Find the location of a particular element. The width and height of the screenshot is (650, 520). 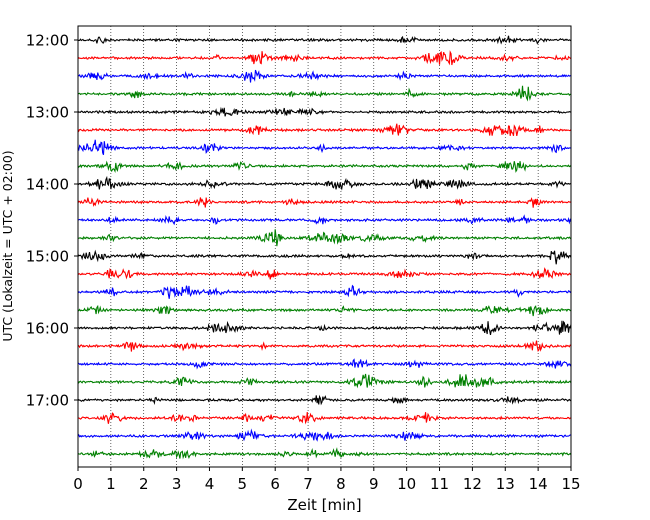

x-tick-label: 5 is located at coordinates (243, 484).